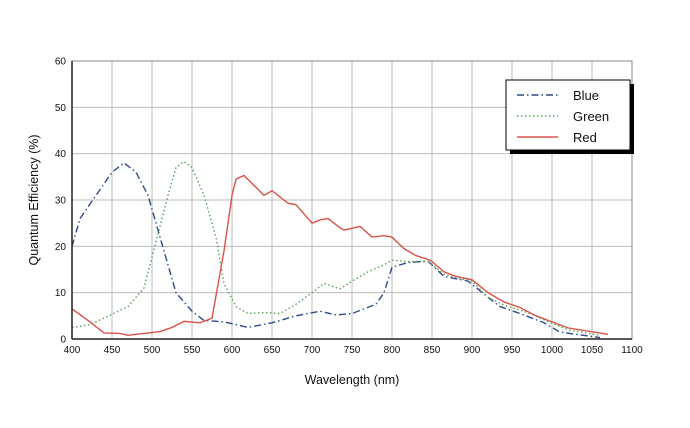  I want to click on y-tick-label: 0, so click(63, 340).